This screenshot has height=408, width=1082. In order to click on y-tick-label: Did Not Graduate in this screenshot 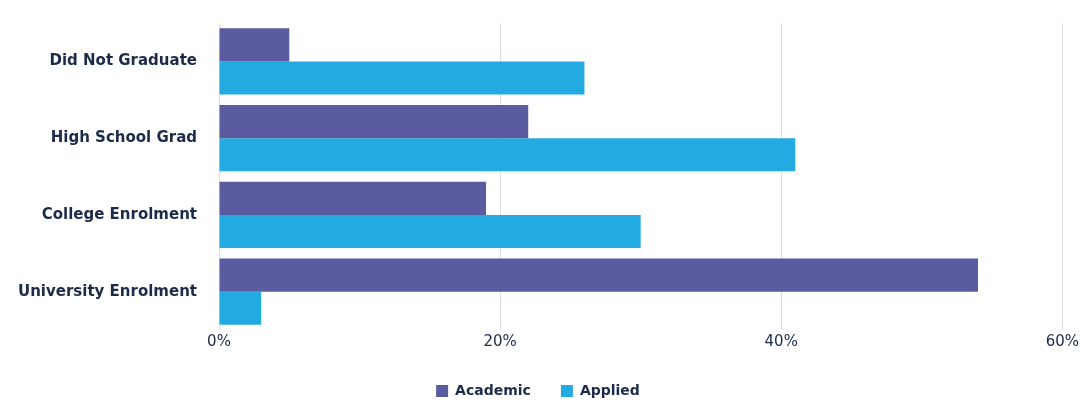, I will do `click(123, 60)`.